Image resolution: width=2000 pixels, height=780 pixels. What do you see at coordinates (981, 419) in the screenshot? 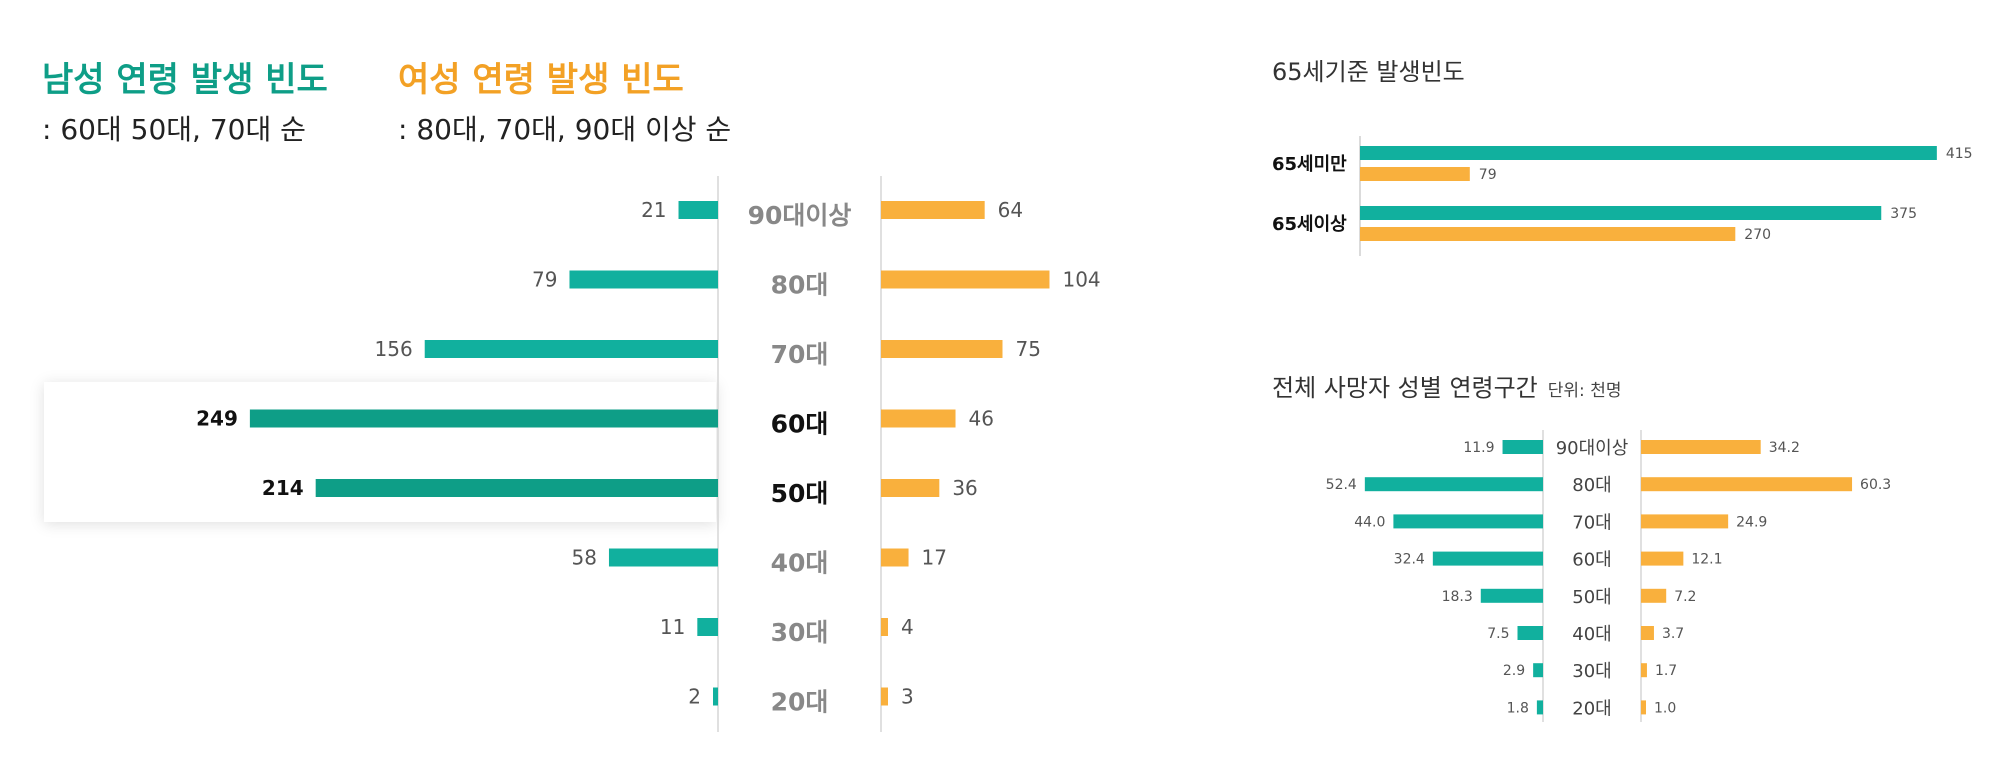
I see `female-value-label: 46` at bounding box center [981, 419].